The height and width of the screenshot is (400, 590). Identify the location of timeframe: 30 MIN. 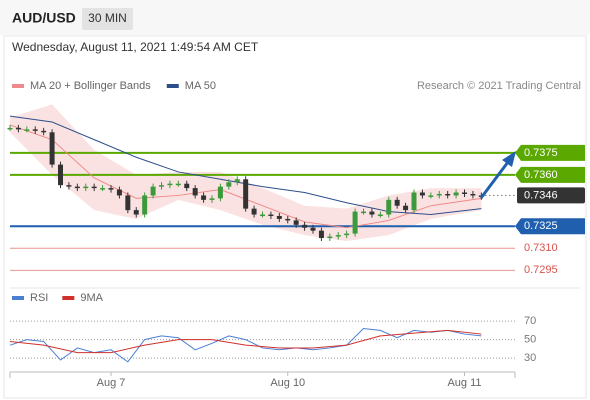
(107, 18).